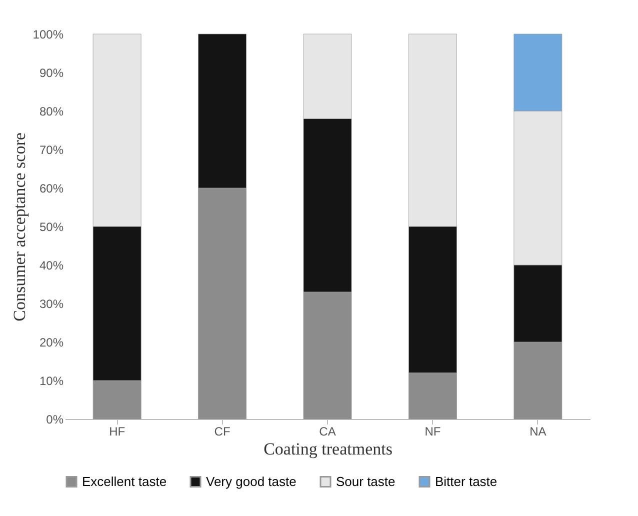 This screenshot has width=638, height=516. What do you see at coordinates (327, 431) in the screenshot?
I see `x-tick-label: CA` at bounding box center [327, 431].